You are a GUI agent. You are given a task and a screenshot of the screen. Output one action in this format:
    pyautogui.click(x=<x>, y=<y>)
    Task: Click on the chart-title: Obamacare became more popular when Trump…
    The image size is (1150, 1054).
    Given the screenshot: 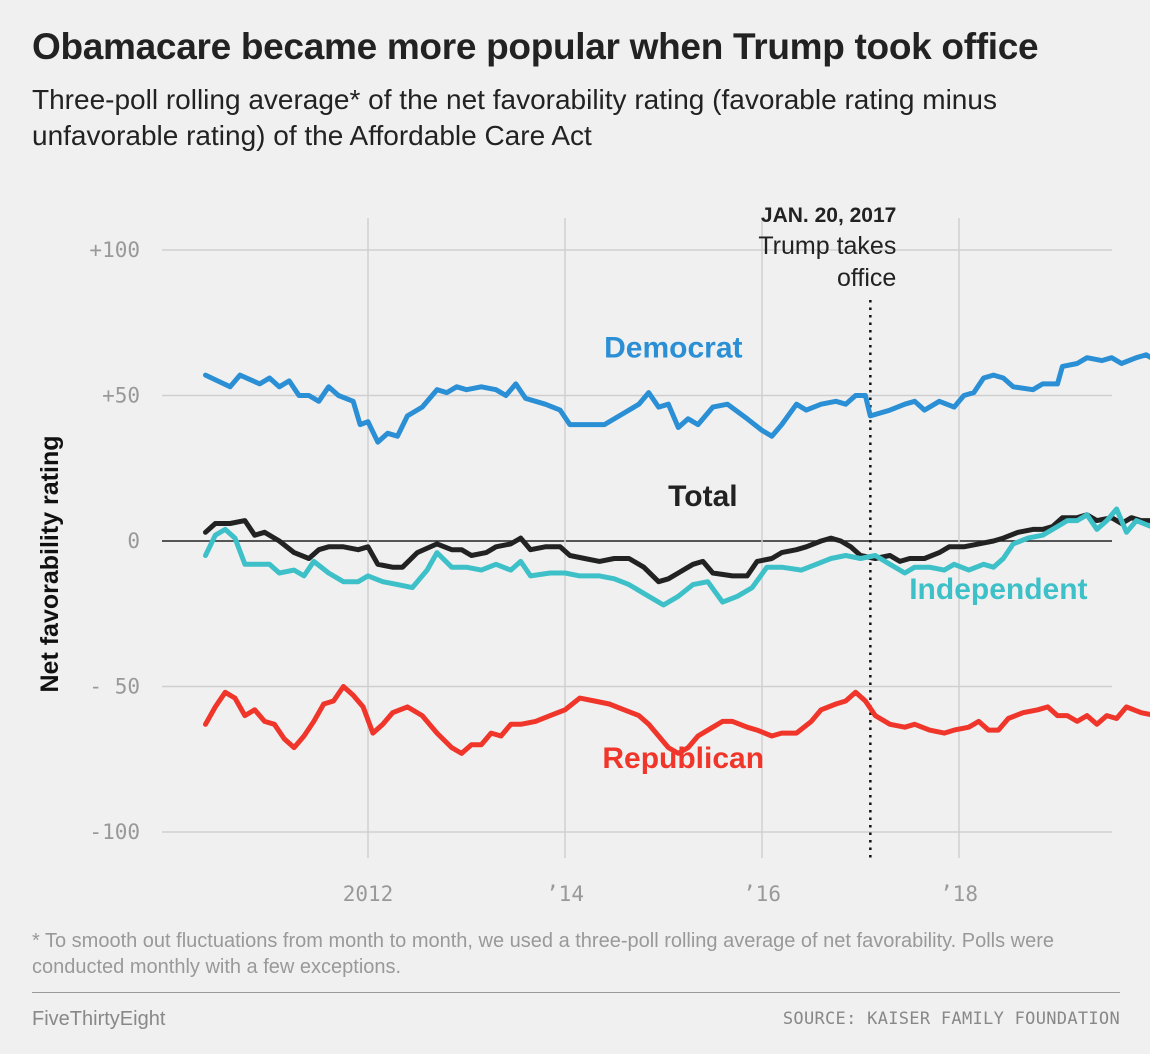 What is the action you would take?
    pyautogui.click(x=535, y=46)
    